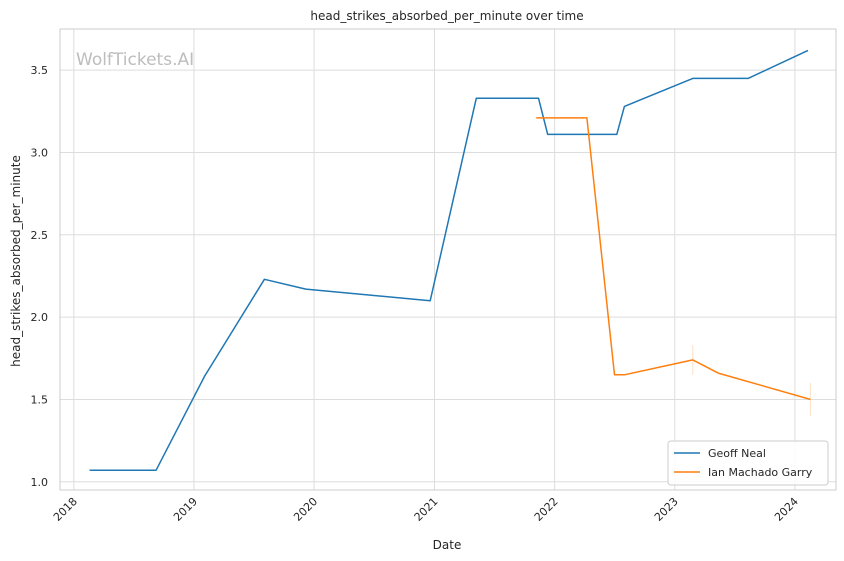 The width and height of the screenshot is (844, 561). Describe the element at coordinates (40, 482) in the screenshot. I see `y-tick-label: 1.0` at that location.